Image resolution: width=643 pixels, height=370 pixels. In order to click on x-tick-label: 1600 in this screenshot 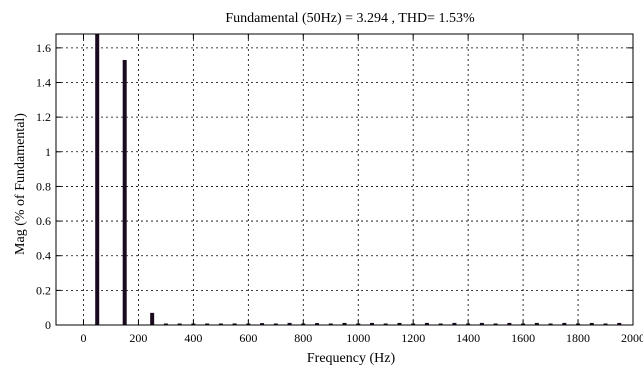, I will do `click(523, 338)`.